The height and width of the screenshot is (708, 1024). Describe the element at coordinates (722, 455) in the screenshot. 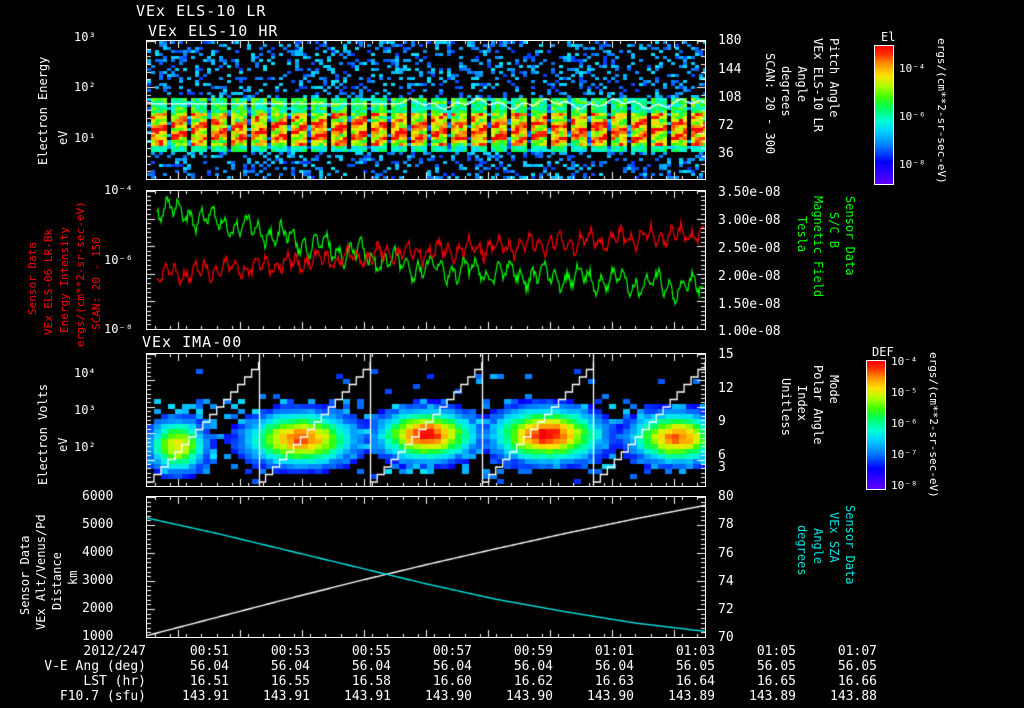

I see `panel3-right-tick-6: 6` at that location.